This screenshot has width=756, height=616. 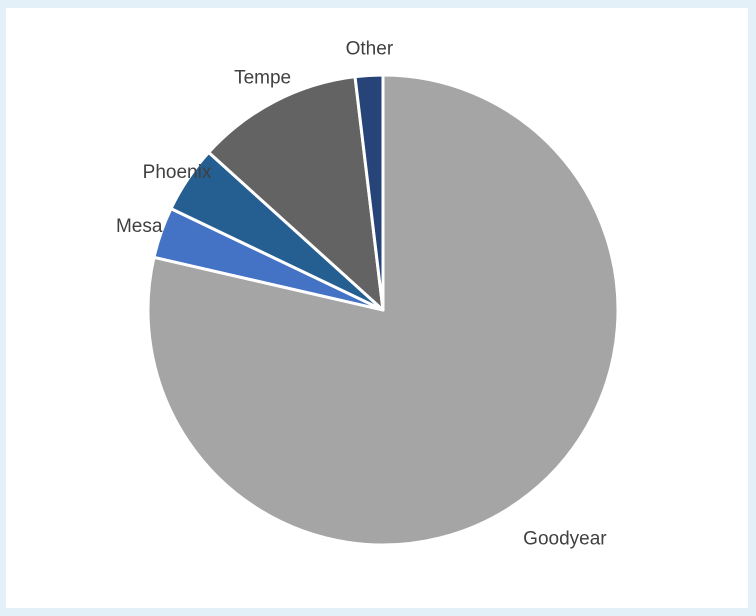 What do you see at coordinates (296, 193) in the screenshot?
I see `pie-slice-tempe` at bounding box center [296, 193].